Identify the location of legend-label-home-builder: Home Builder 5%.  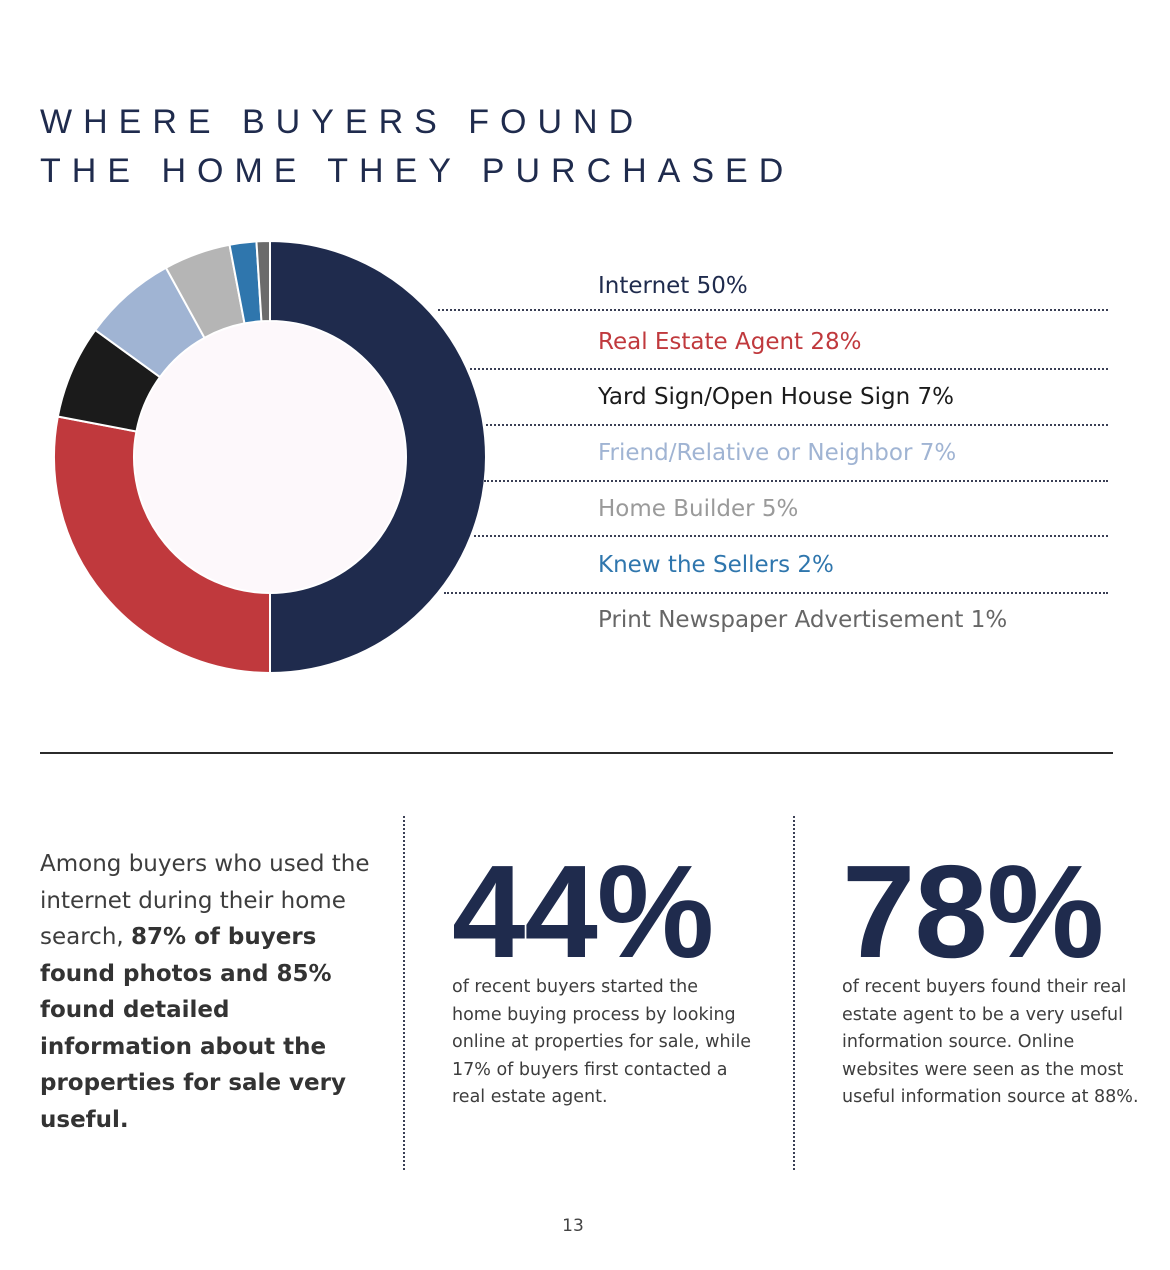
(698, 509).